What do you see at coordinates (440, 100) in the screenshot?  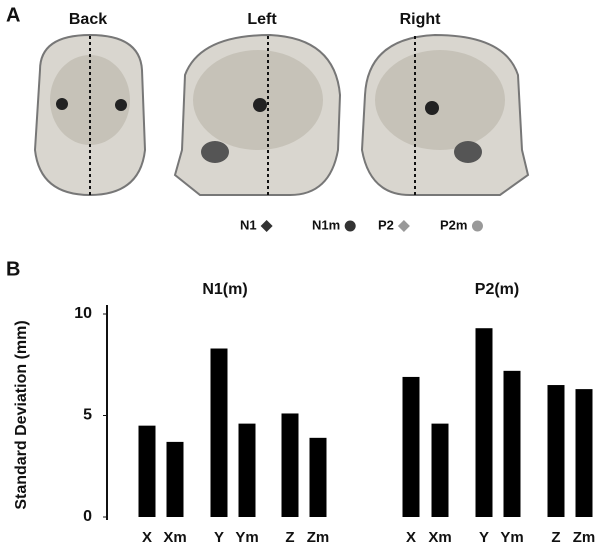 I see `brain-right` at bounding box center [440, 100].